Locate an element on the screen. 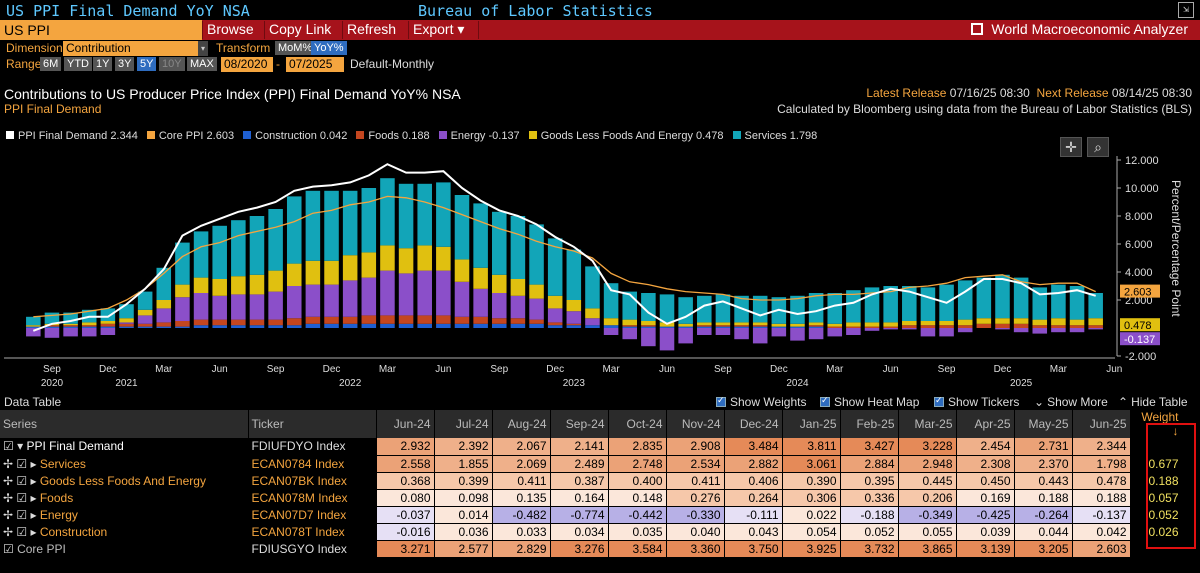  refresh-button: Refresh is located at coordinates (371, 30).